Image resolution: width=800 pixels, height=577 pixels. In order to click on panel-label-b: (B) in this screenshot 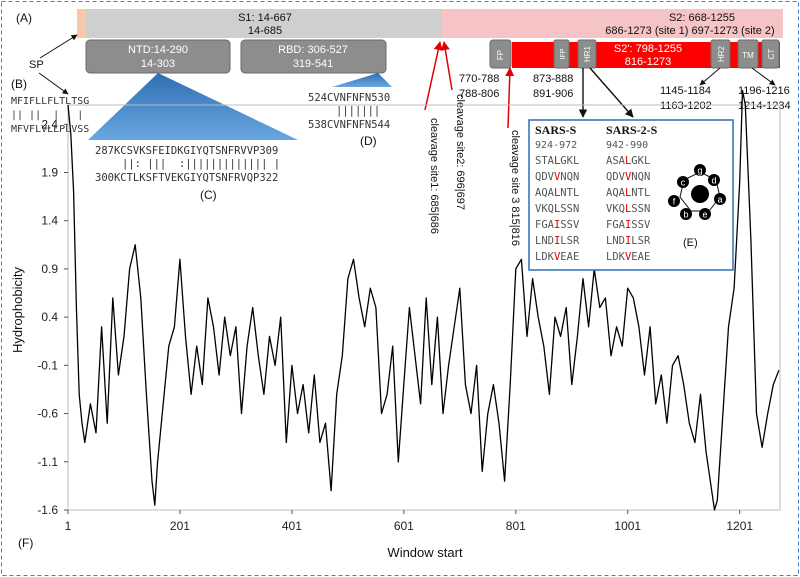, I will do `click(19, 84)`.